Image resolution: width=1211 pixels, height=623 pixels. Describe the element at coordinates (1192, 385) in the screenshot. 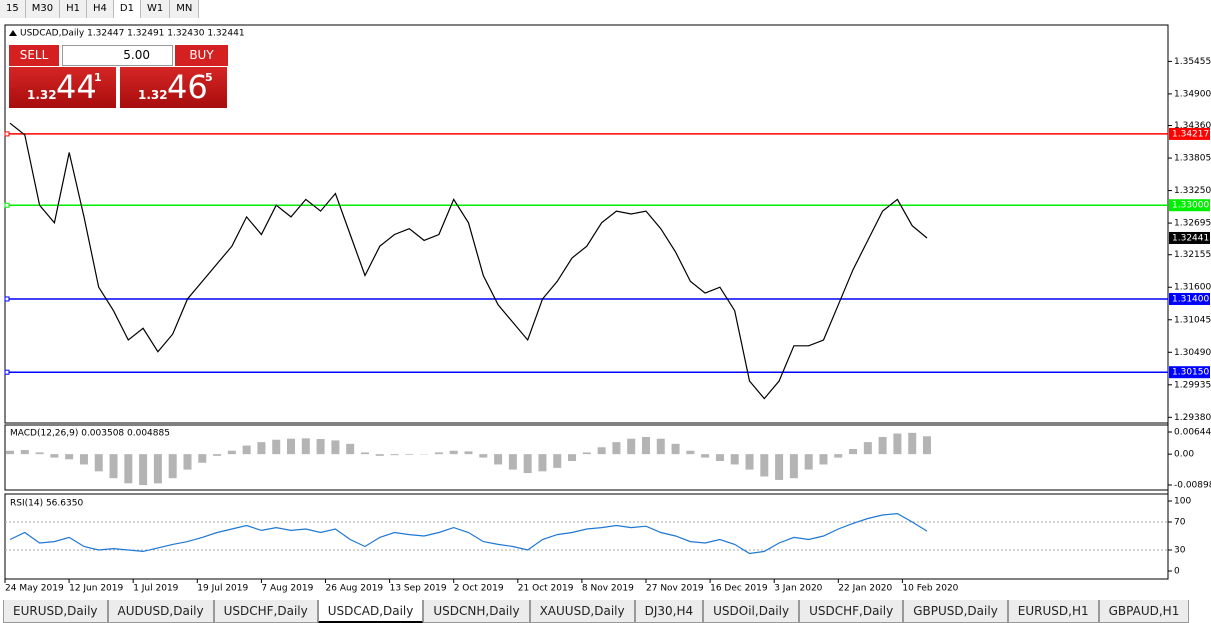

I see `y-tick-label: 1.29935` at that location.